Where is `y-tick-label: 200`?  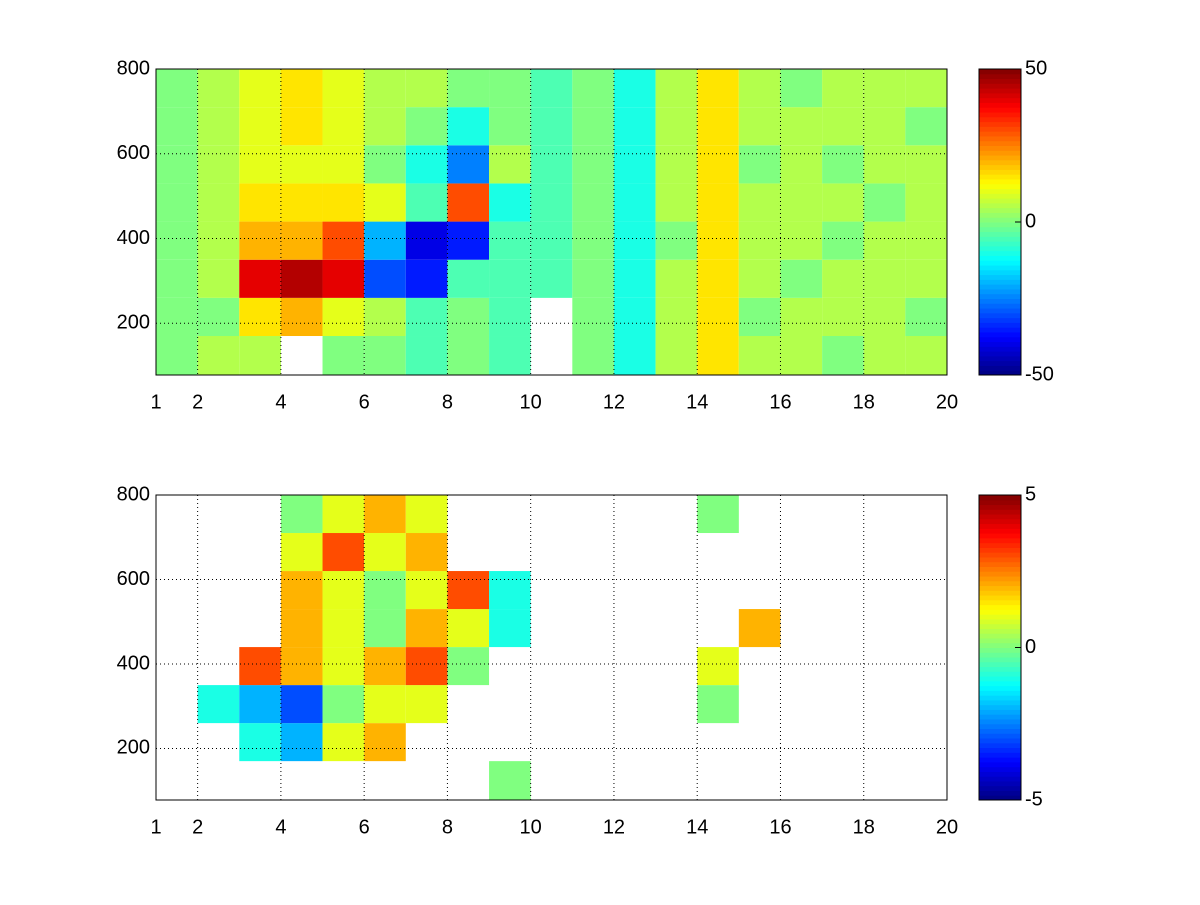 y-tick-label: 200 is located at coordinates (133, 323).